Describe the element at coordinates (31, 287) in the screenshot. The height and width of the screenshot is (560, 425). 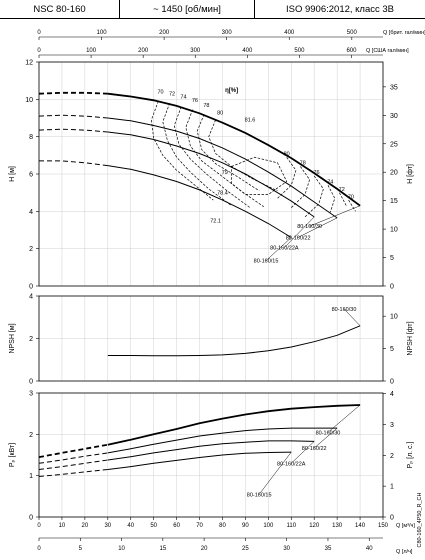
I see `head-ytick-label: 0` at that location.